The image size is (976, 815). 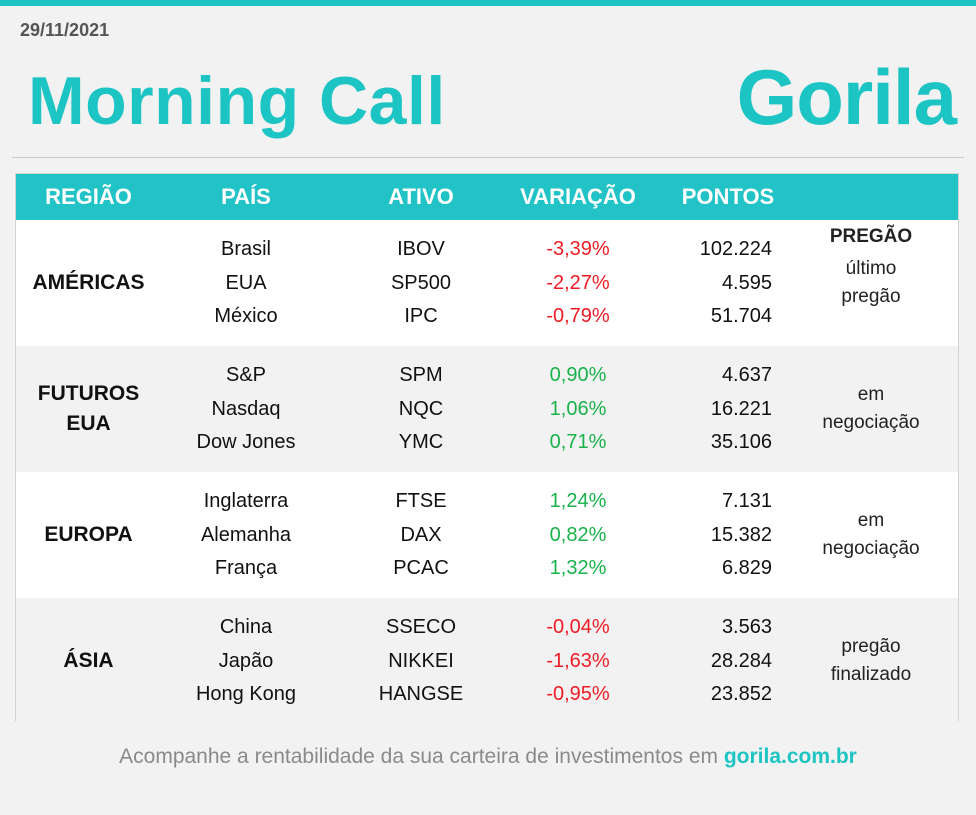 What do you see at coordinates (746, 375) in the screenshot?
I see `cell-pontos: 4.637` at bounding box center [746, 375].